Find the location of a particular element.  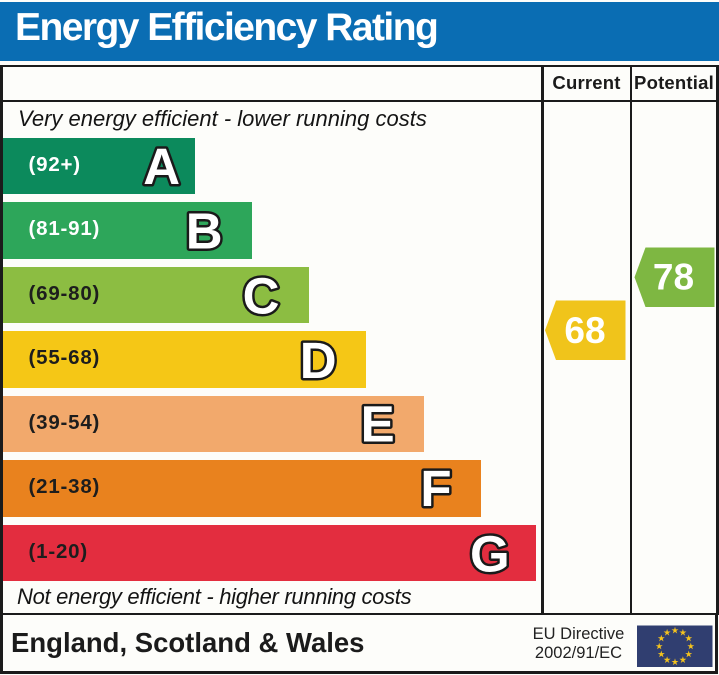

svg-text: C is located at coordinates (261, 295).